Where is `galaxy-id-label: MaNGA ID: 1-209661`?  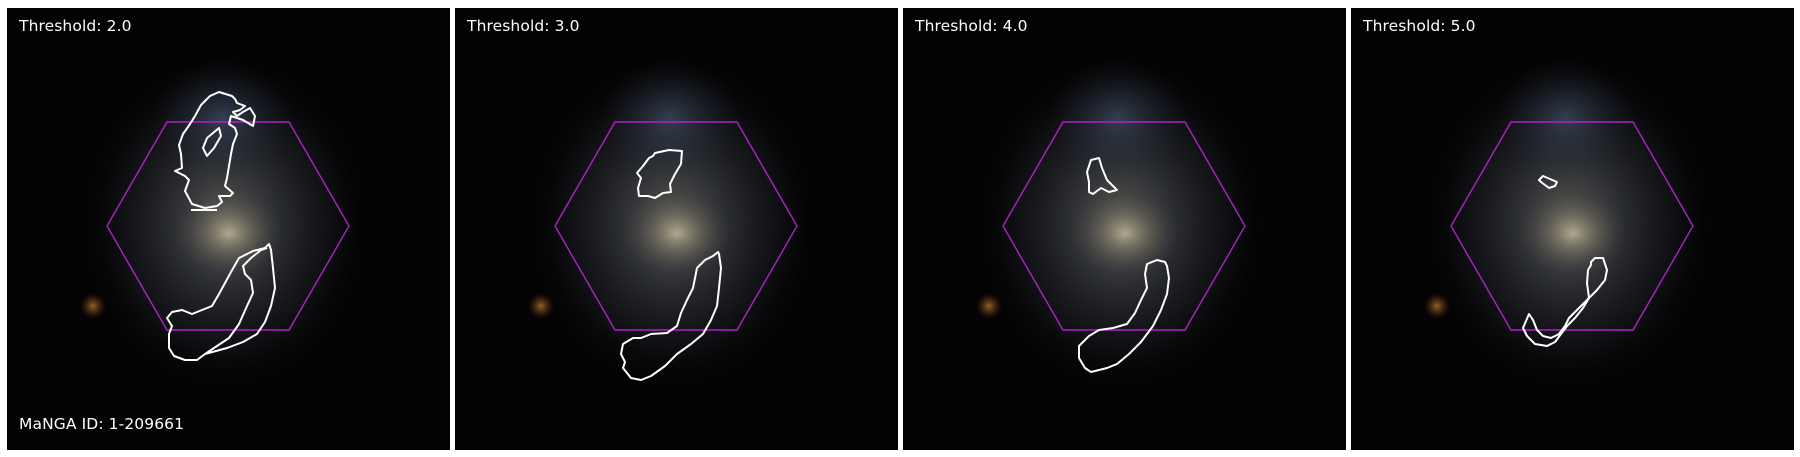
galaxy-id-label: MaNGA ID: 1-209661 is located at coordinates (102, 424).